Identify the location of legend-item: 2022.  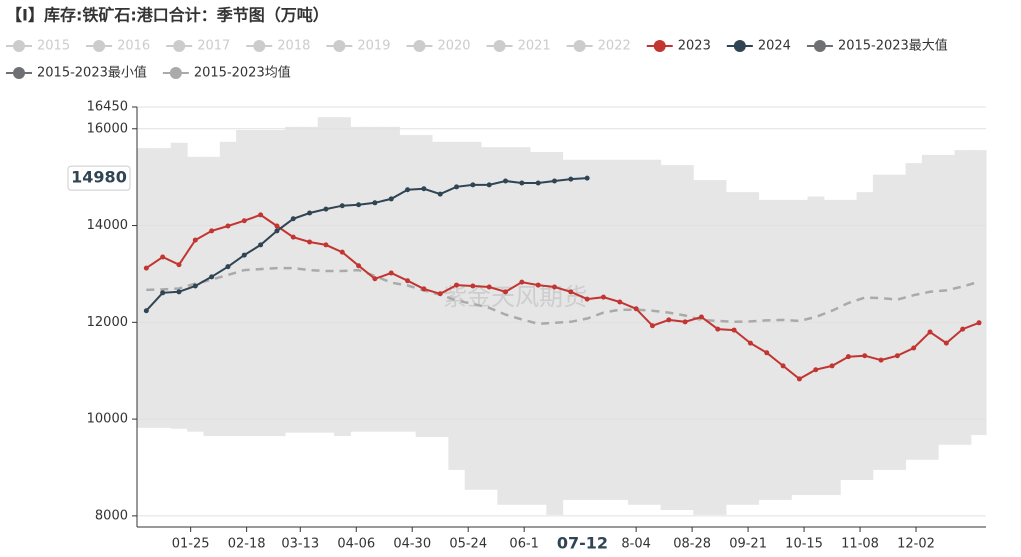
(598, 46).